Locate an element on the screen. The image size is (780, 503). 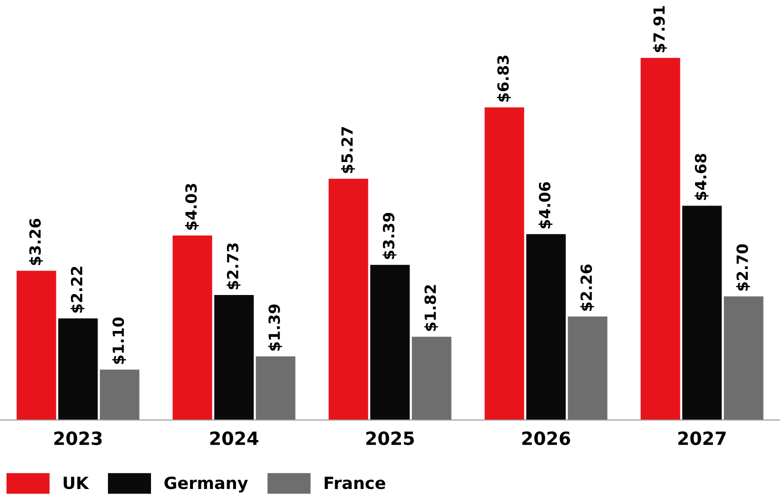
data-label: $1.39 is located at coordinates (275, 327).